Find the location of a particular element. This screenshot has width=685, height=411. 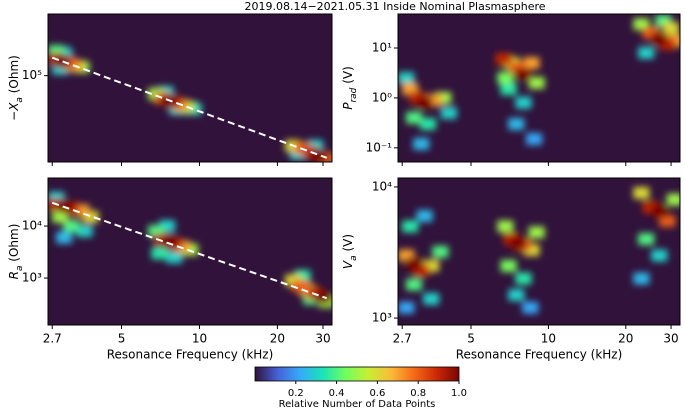

plot-background is located at coordinates (190, 88).